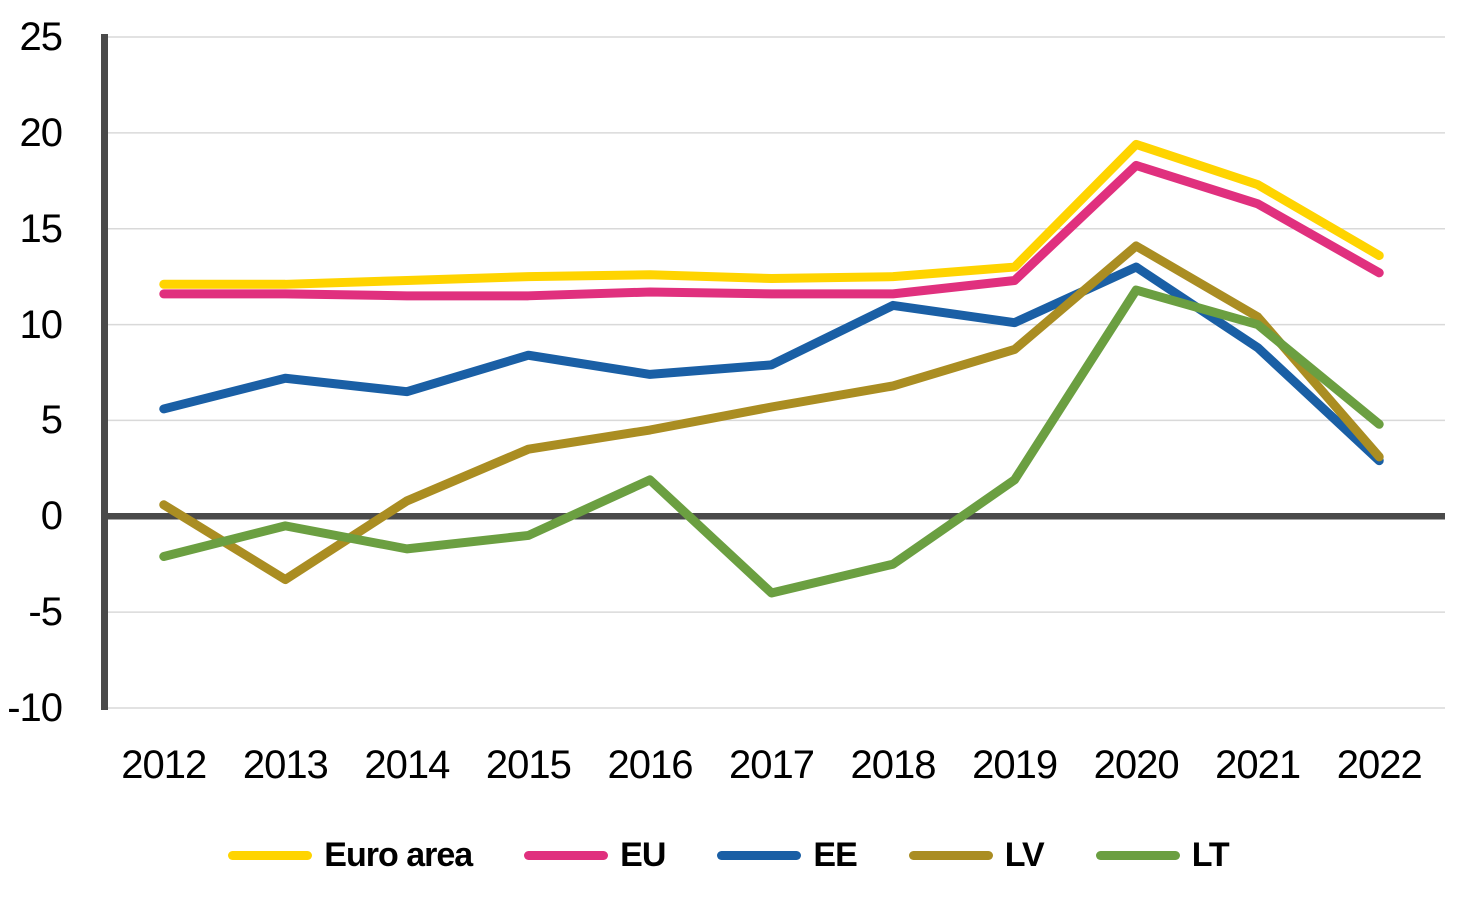  I want to click on y-tick-label: 25, so click(41, 37).